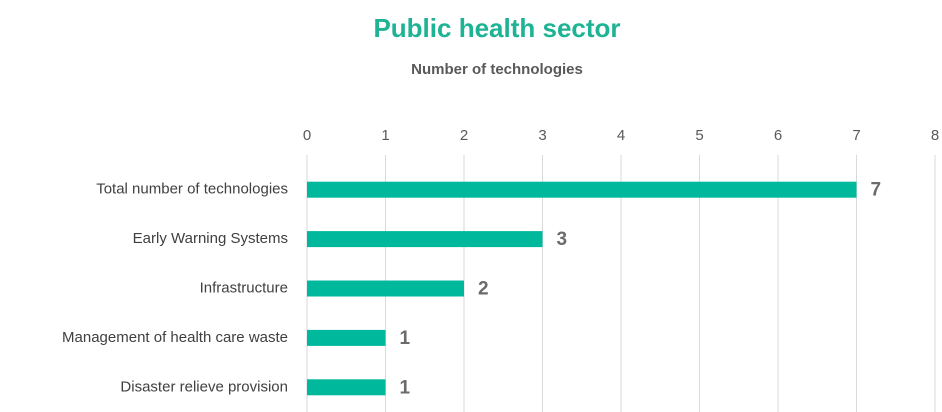  I want to click on y-tick-label: Infrastructure, so click(244, 287).